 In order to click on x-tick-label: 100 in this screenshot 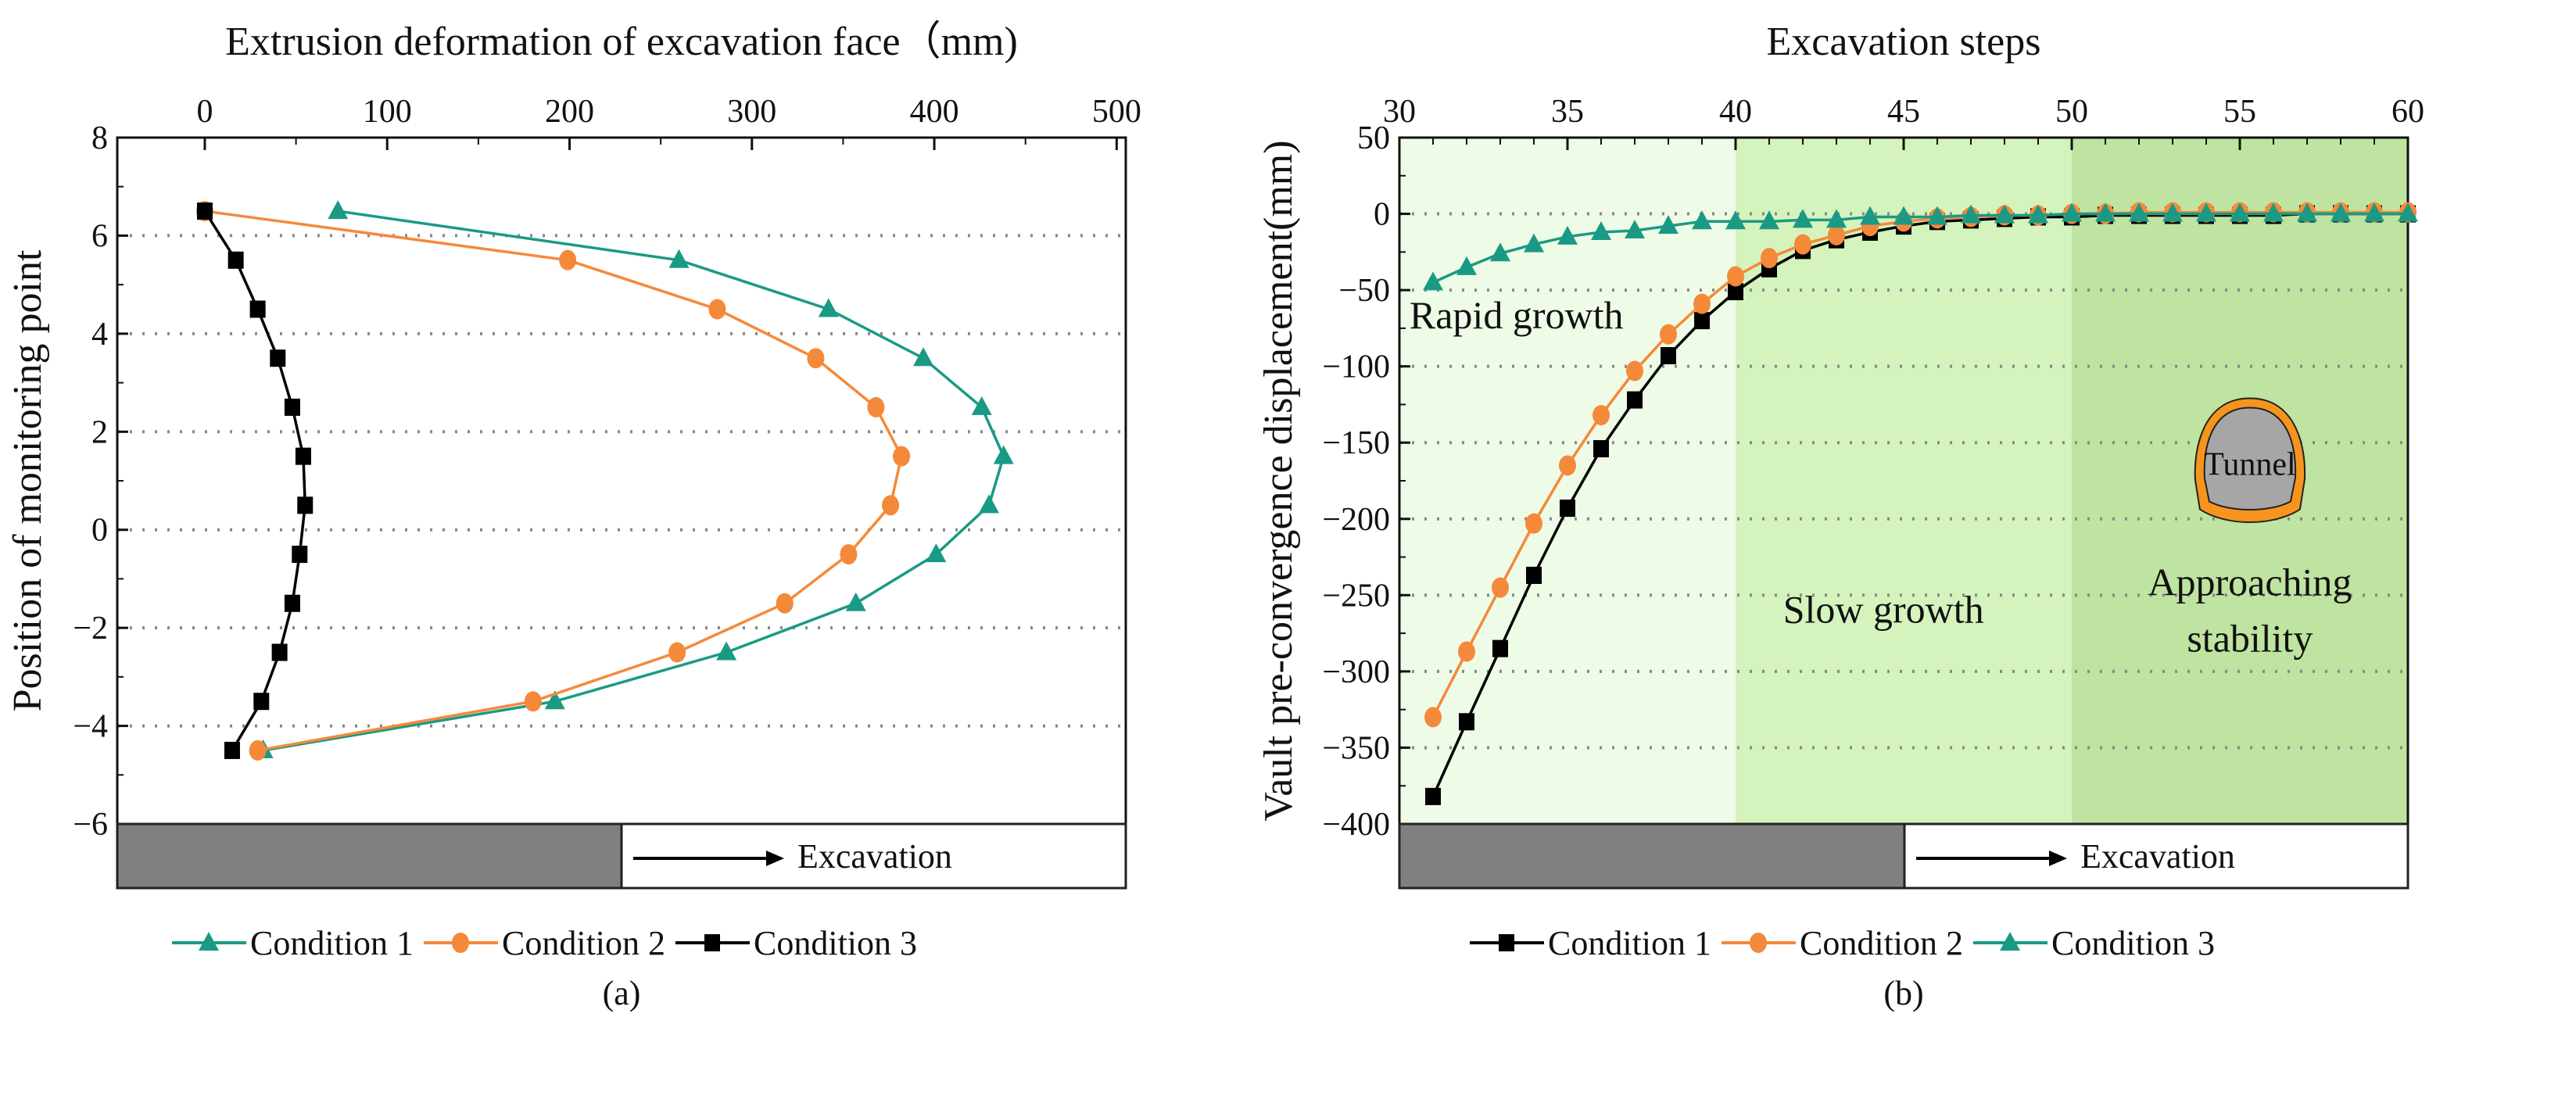, I will do `click(387, 112)`.